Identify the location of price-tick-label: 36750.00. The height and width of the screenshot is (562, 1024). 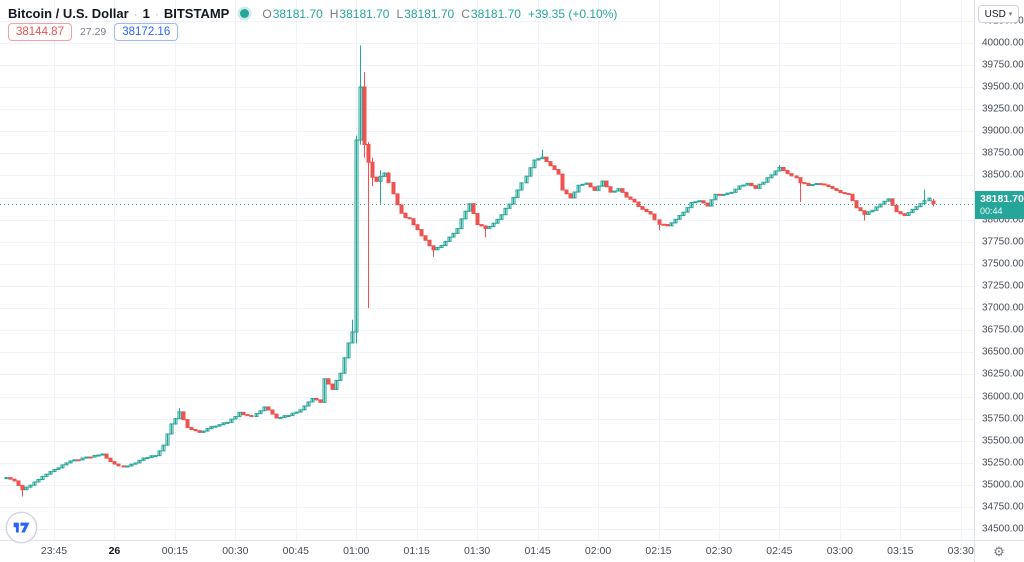
(1003, 330).